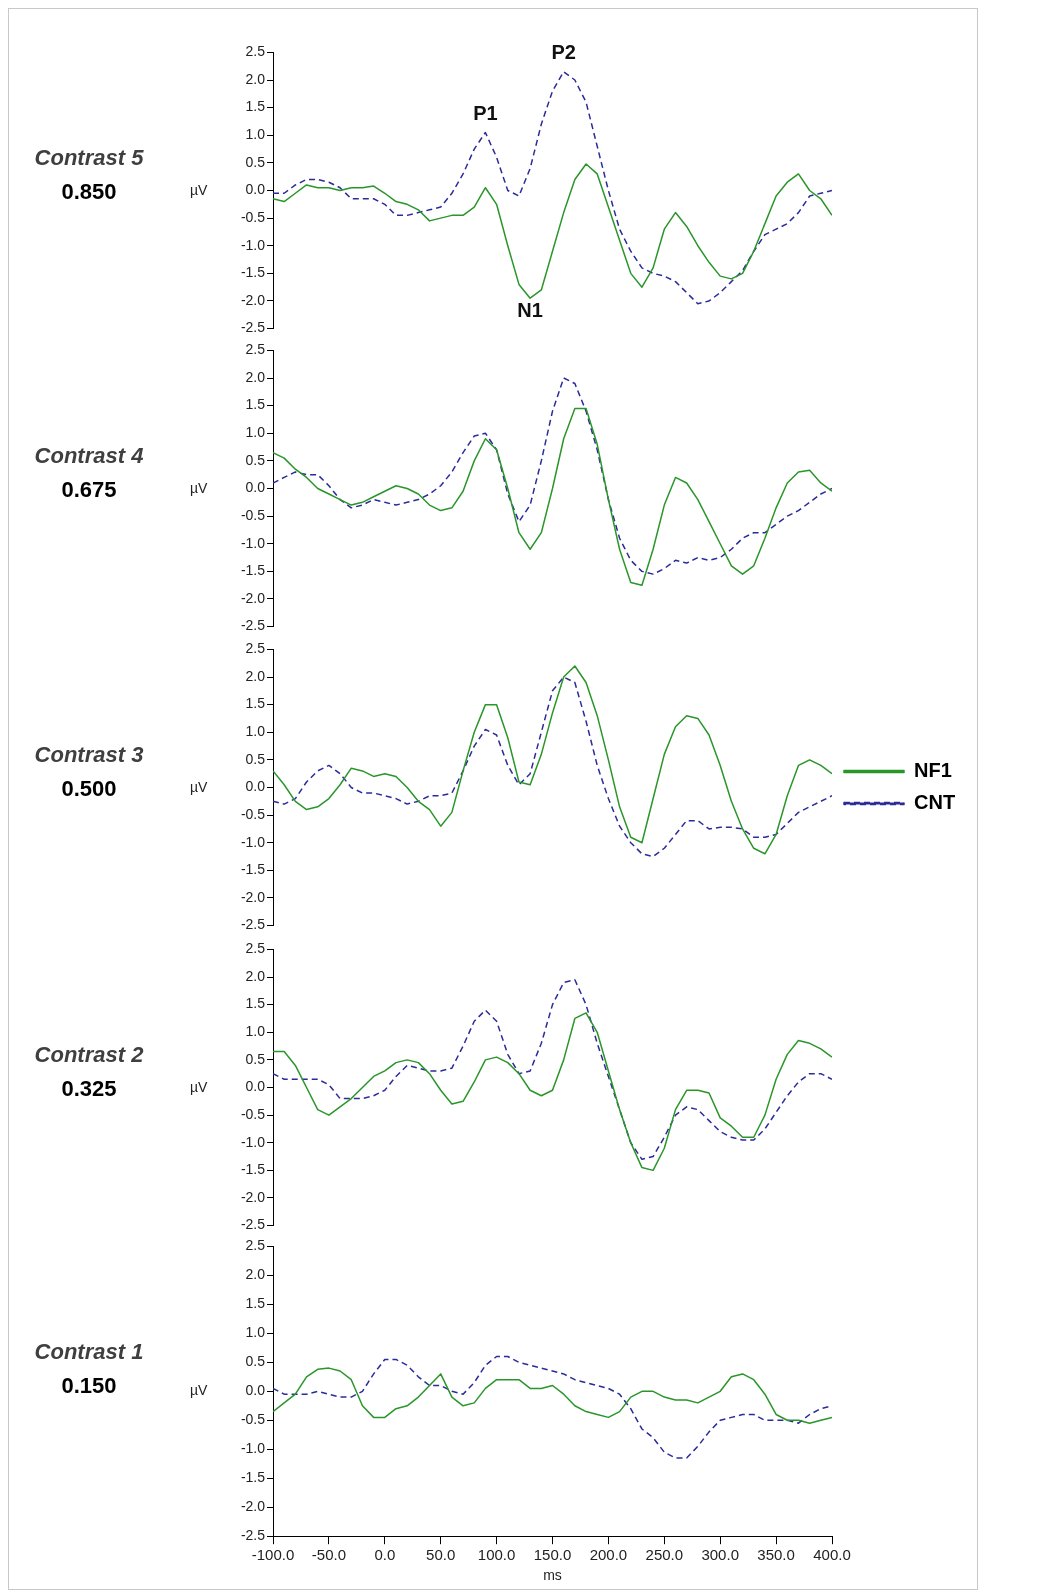 This screenshot has height=1592, width=1059. Describe the element at coordinates (664, 1555) in the screenshot. I see `x-tick-label: 250.0` at that location.